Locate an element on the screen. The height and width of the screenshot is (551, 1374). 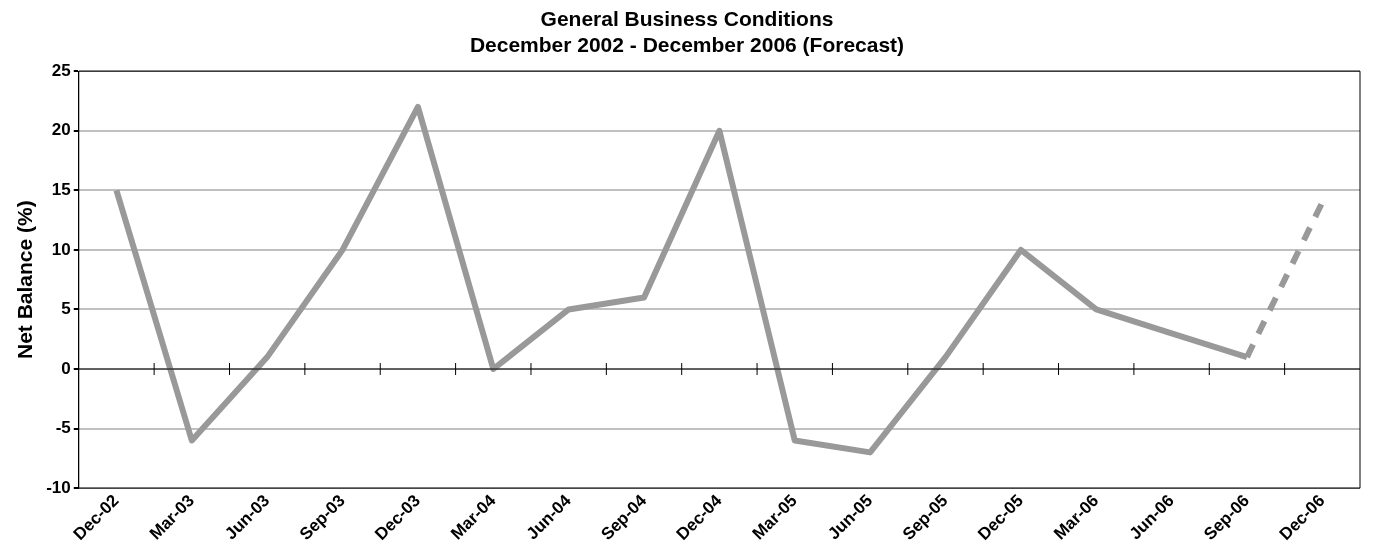
y-tick-label: 0 is located at coordinates (66, 368).